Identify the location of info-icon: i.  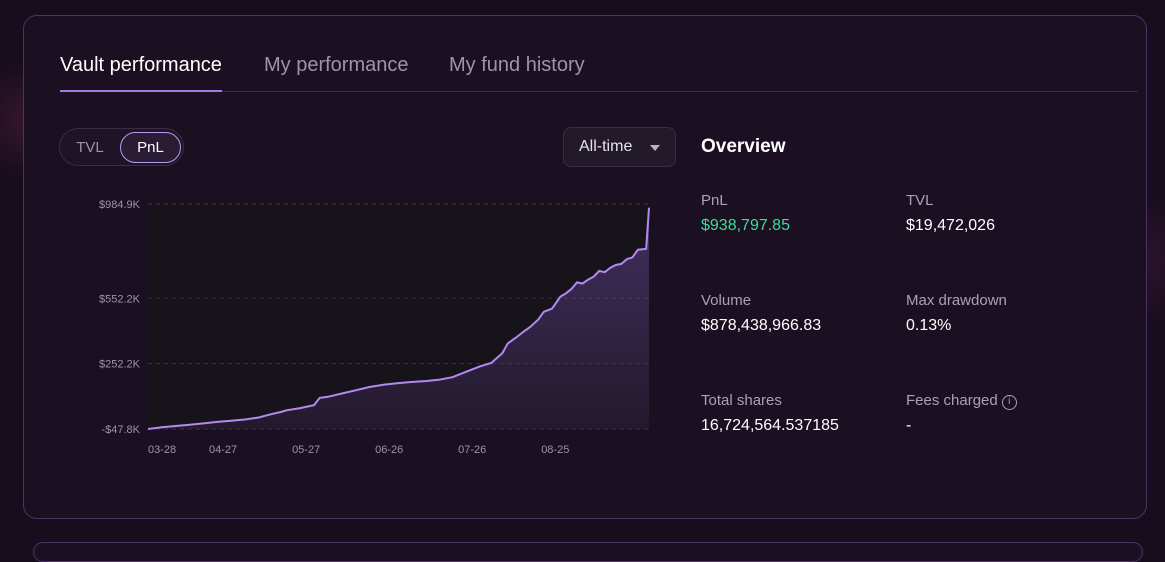
(1009, 402).